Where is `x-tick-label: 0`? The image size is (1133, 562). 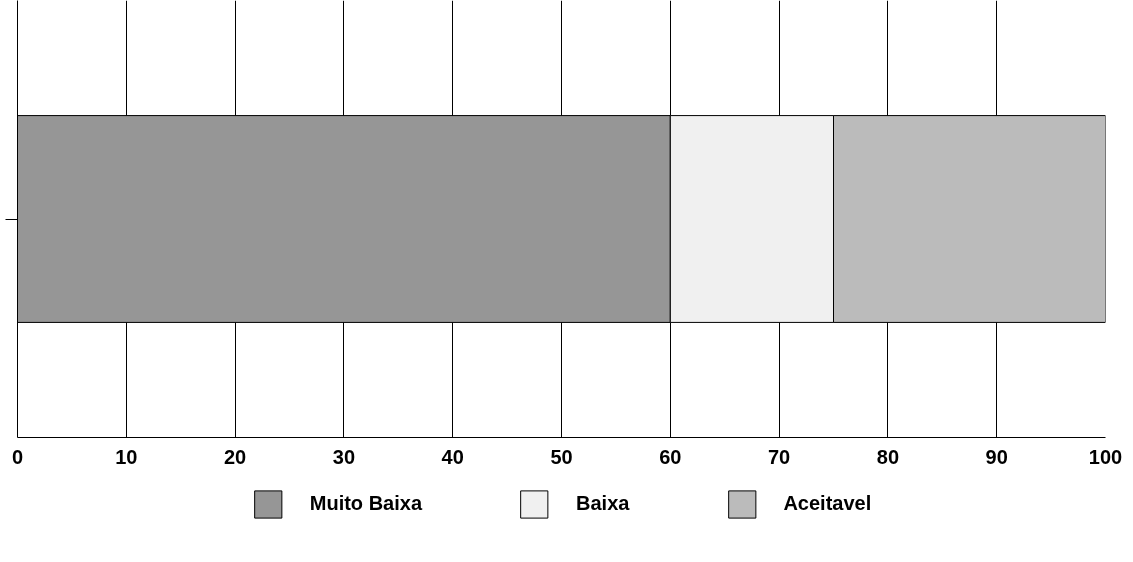
x-tick-label: 0 is located at coordinates (17, 456).